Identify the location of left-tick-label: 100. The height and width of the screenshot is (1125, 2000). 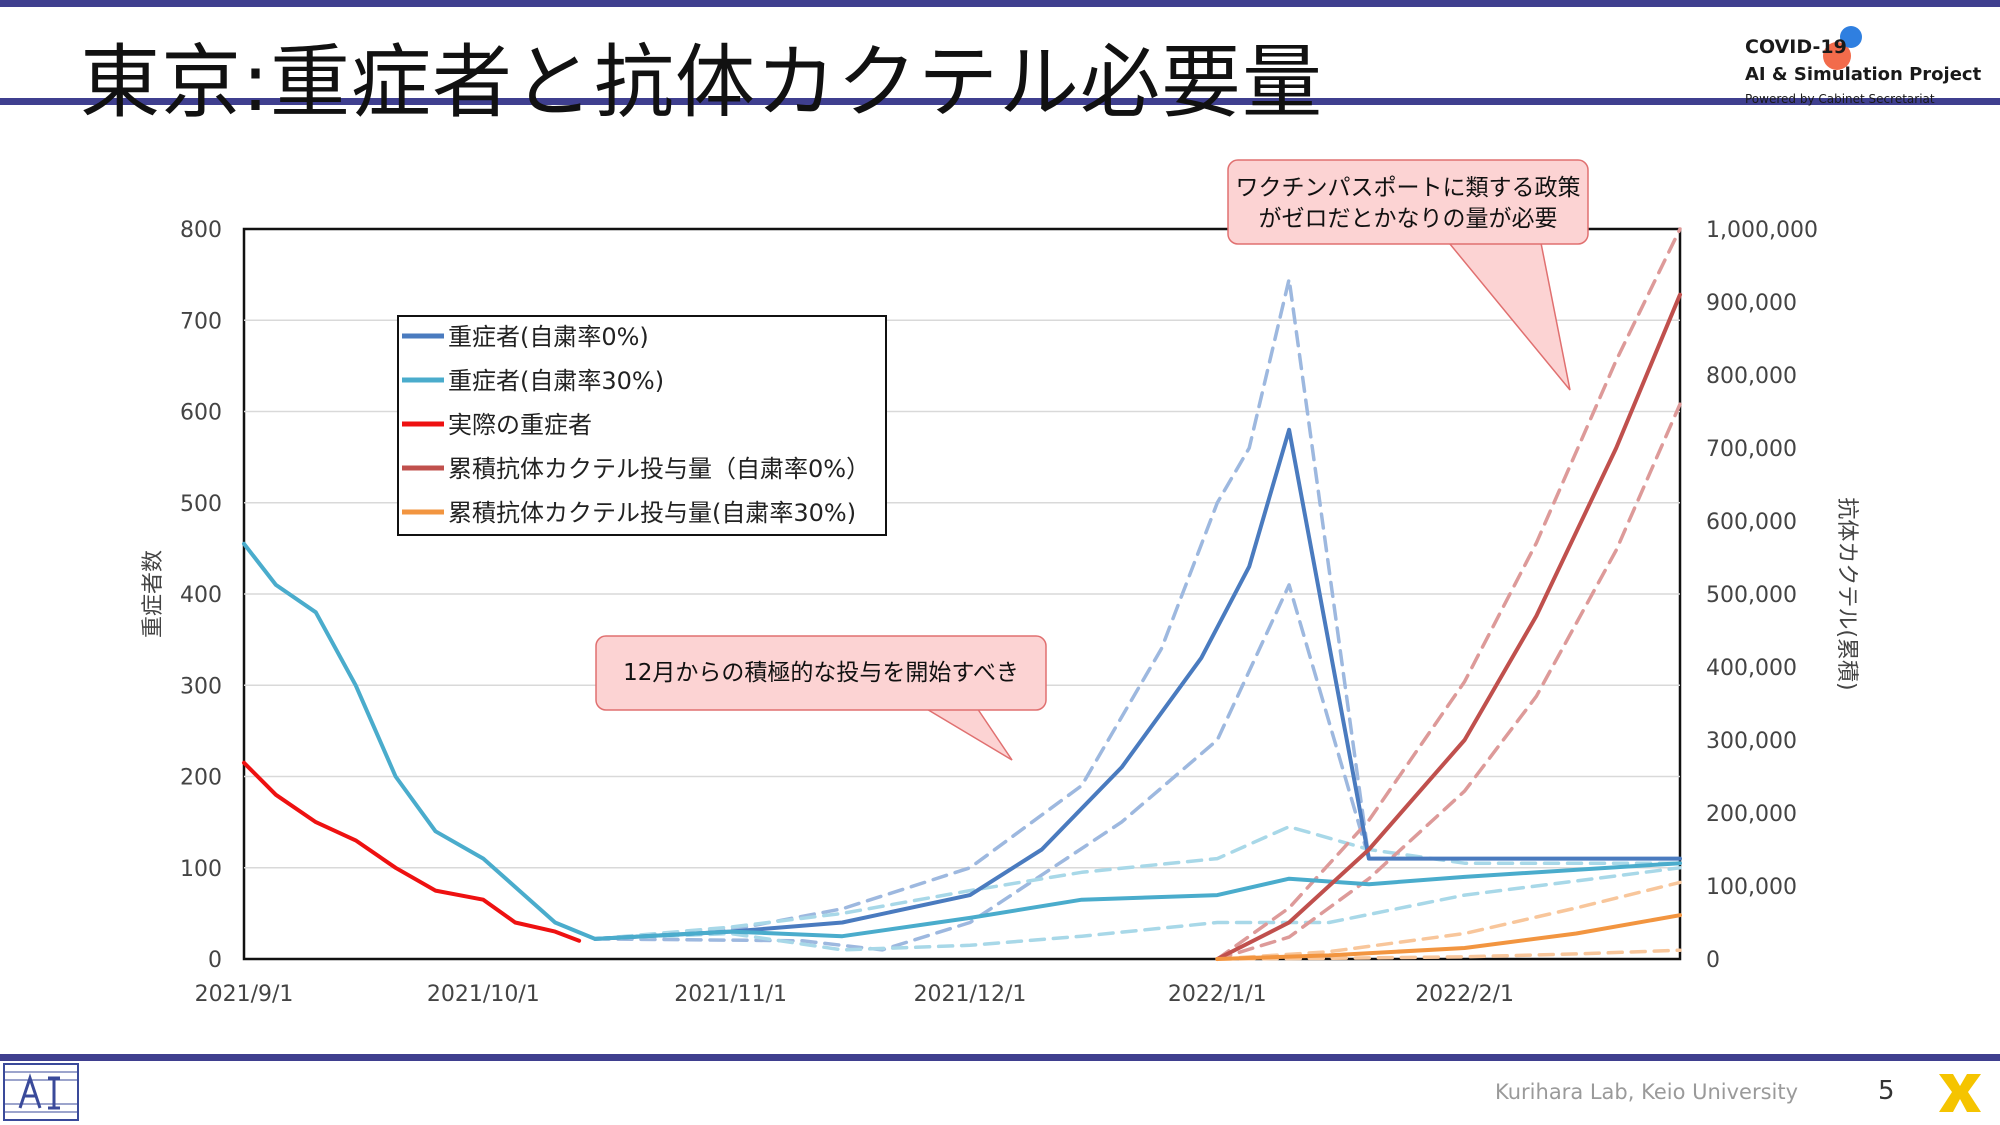
(201, 869).